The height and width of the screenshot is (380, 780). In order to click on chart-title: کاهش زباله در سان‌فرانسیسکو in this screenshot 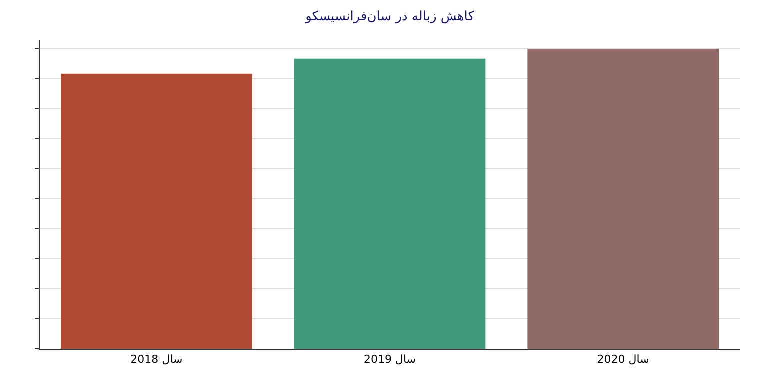, I will do `click(390, 17)`.